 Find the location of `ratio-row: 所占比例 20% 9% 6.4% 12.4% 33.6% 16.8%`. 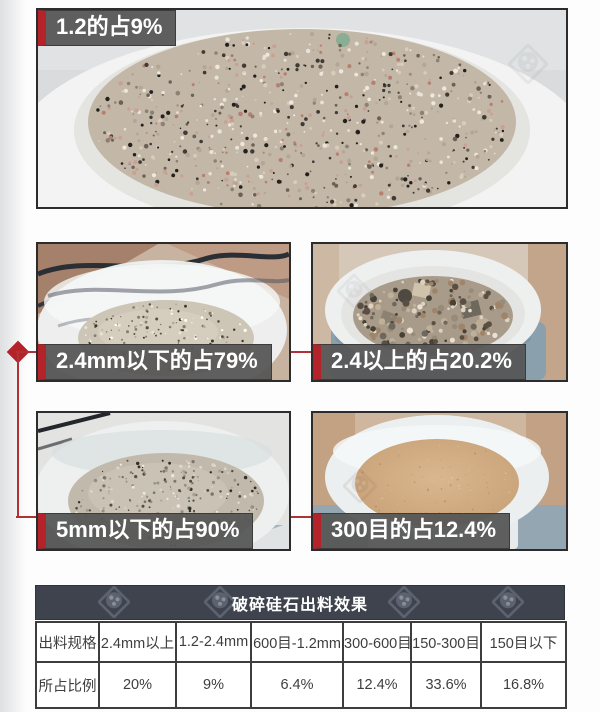

ratio-row: 所占比例 20% 9% 6.4% 12.4% 33.6% 16.8% is located at coordinates (301, 685).